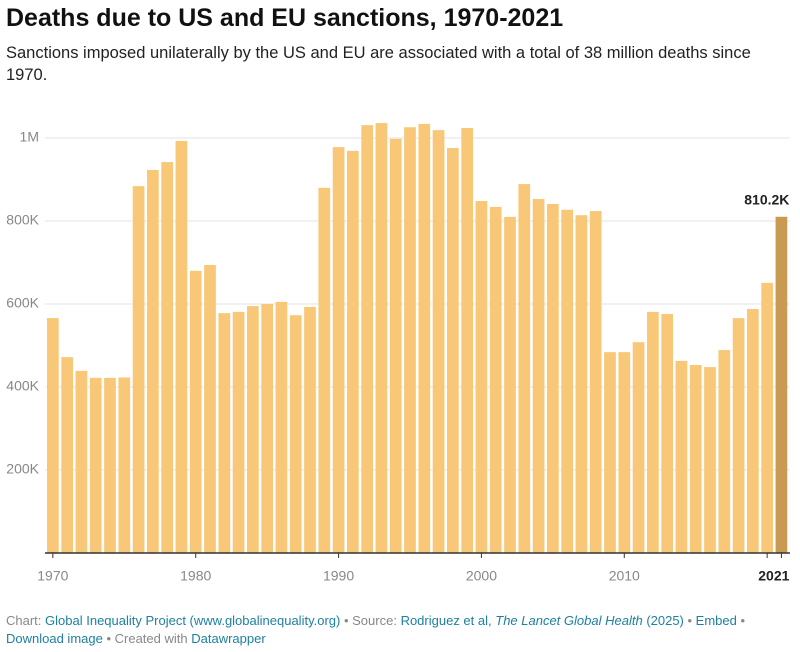 Image resolution: width=800 pixels, height=652 pixels. Describe the element at coordinates (54, 638) in the screenshot. I see `download-link: Download image` at that location.